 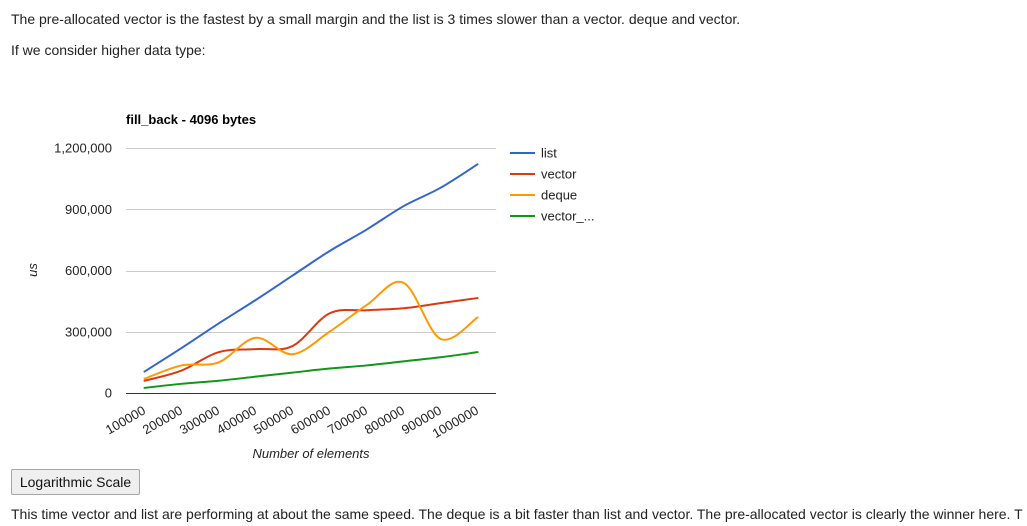 I want to click on logarithmic-scale-button: Logarithmic Scale, so click(x=75, y=482).